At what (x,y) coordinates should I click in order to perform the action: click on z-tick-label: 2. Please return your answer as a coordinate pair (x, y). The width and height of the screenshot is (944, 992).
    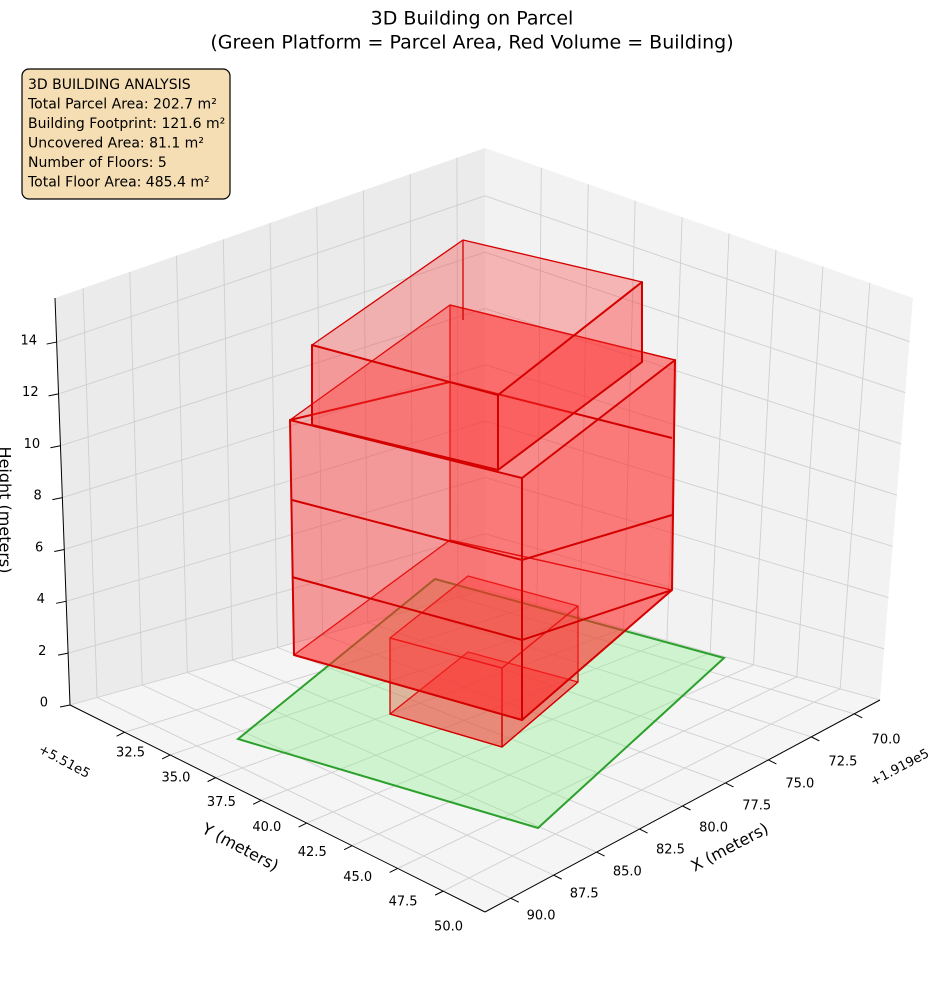
    Looking at the image, I should click on (42, 651).